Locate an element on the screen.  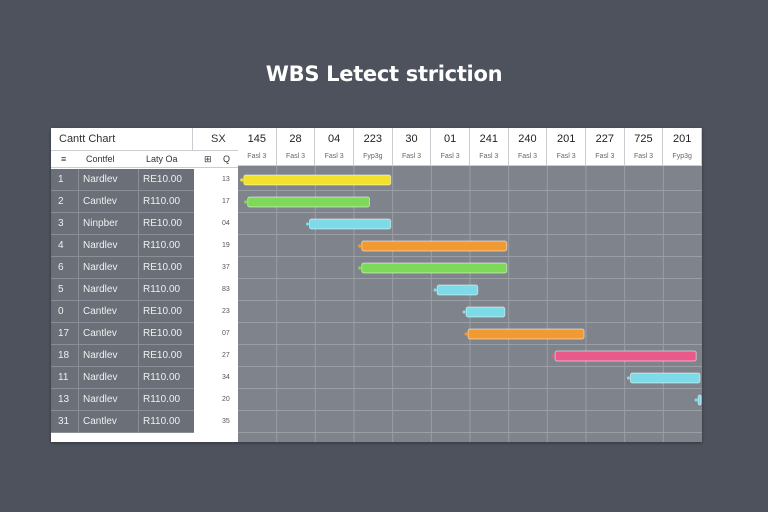
task-duration-value: 35 is located at coordinates (226, 421).